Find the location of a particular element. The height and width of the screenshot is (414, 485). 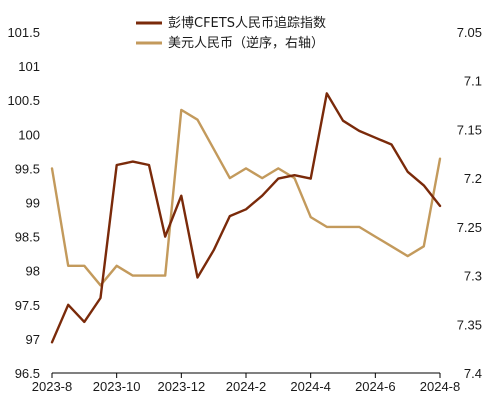

left-tick-label: 97 is located at coordinates (33, 339).